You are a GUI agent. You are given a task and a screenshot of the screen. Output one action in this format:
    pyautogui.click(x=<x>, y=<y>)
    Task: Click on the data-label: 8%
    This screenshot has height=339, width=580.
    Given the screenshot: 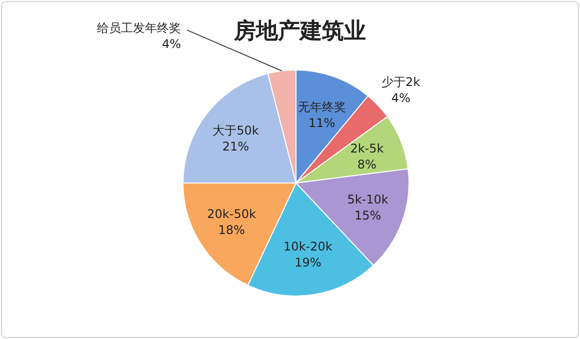 What is the action you would take?
    pyautogui.click(x=366, y=164)
    